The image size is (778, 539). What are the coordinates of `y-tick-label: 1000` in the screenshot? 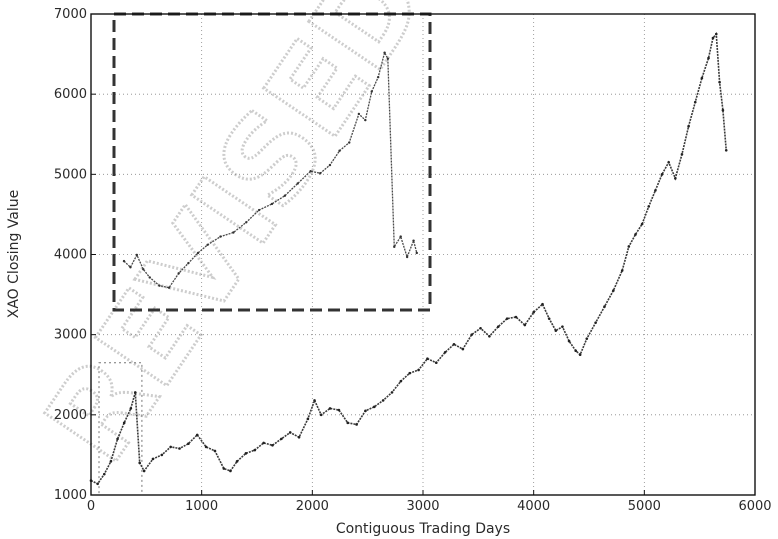 It's located at (70, 495).